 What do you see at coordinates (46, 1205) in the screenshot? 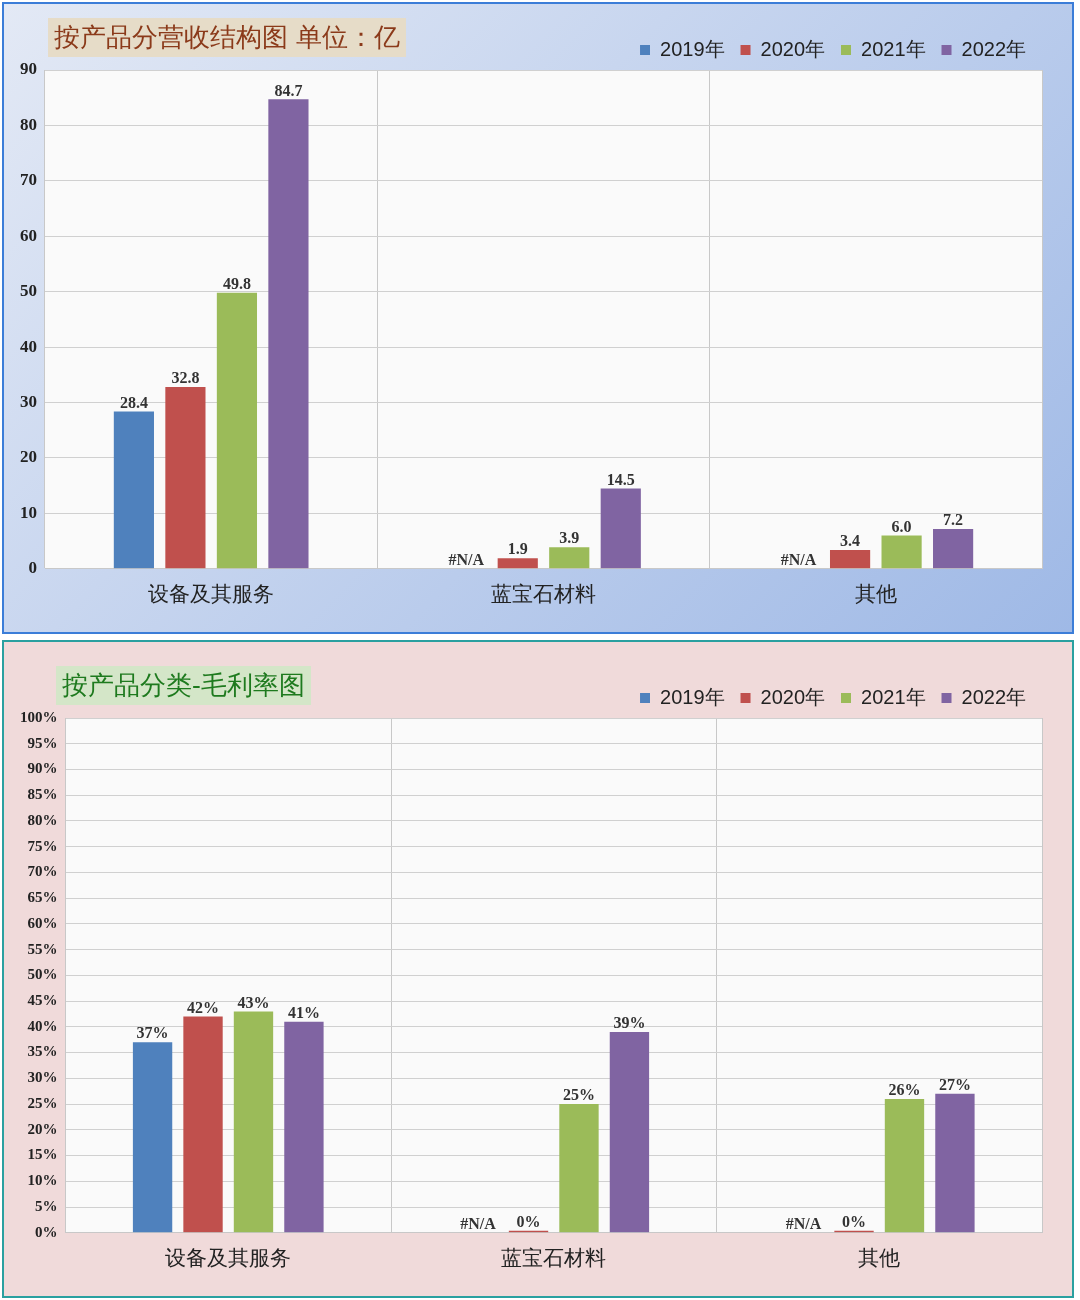
I see `y-tick-label: 5%` at bounding box center [46, 1205].